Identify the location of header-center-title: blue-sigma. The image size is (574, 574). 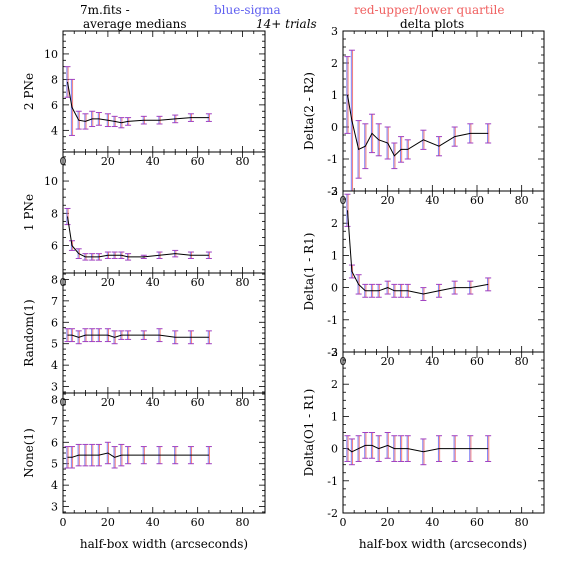
(247, 10).